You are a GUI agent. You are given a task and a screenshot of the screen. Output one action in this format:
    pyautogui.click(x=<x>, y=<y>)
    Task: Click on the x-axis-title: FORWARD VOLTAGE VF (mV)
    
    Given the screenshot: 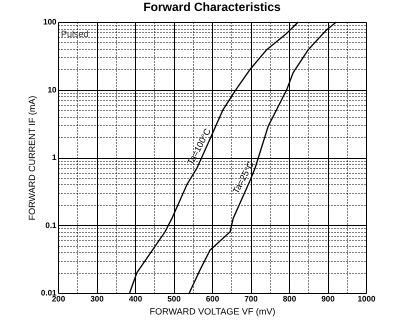 What is the action you would take?
    pyautogui.click(x=213, y=311)
    